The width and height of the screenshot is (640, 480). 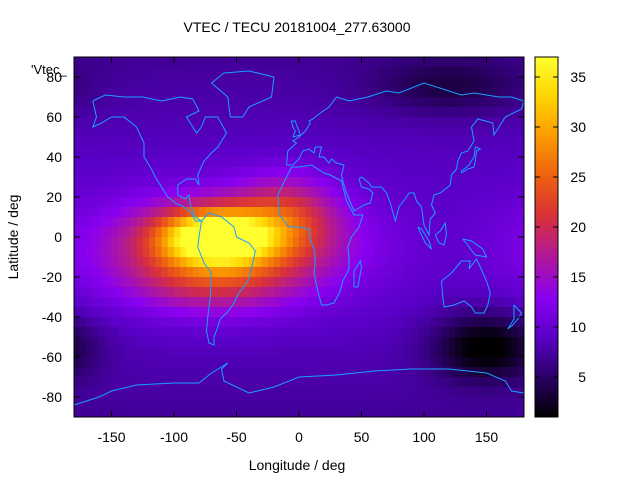 What do you see at coordinates (582, 377) in the screenshot?
I see `colorbar-tick-label: 5` at bounding box center [582, 377].